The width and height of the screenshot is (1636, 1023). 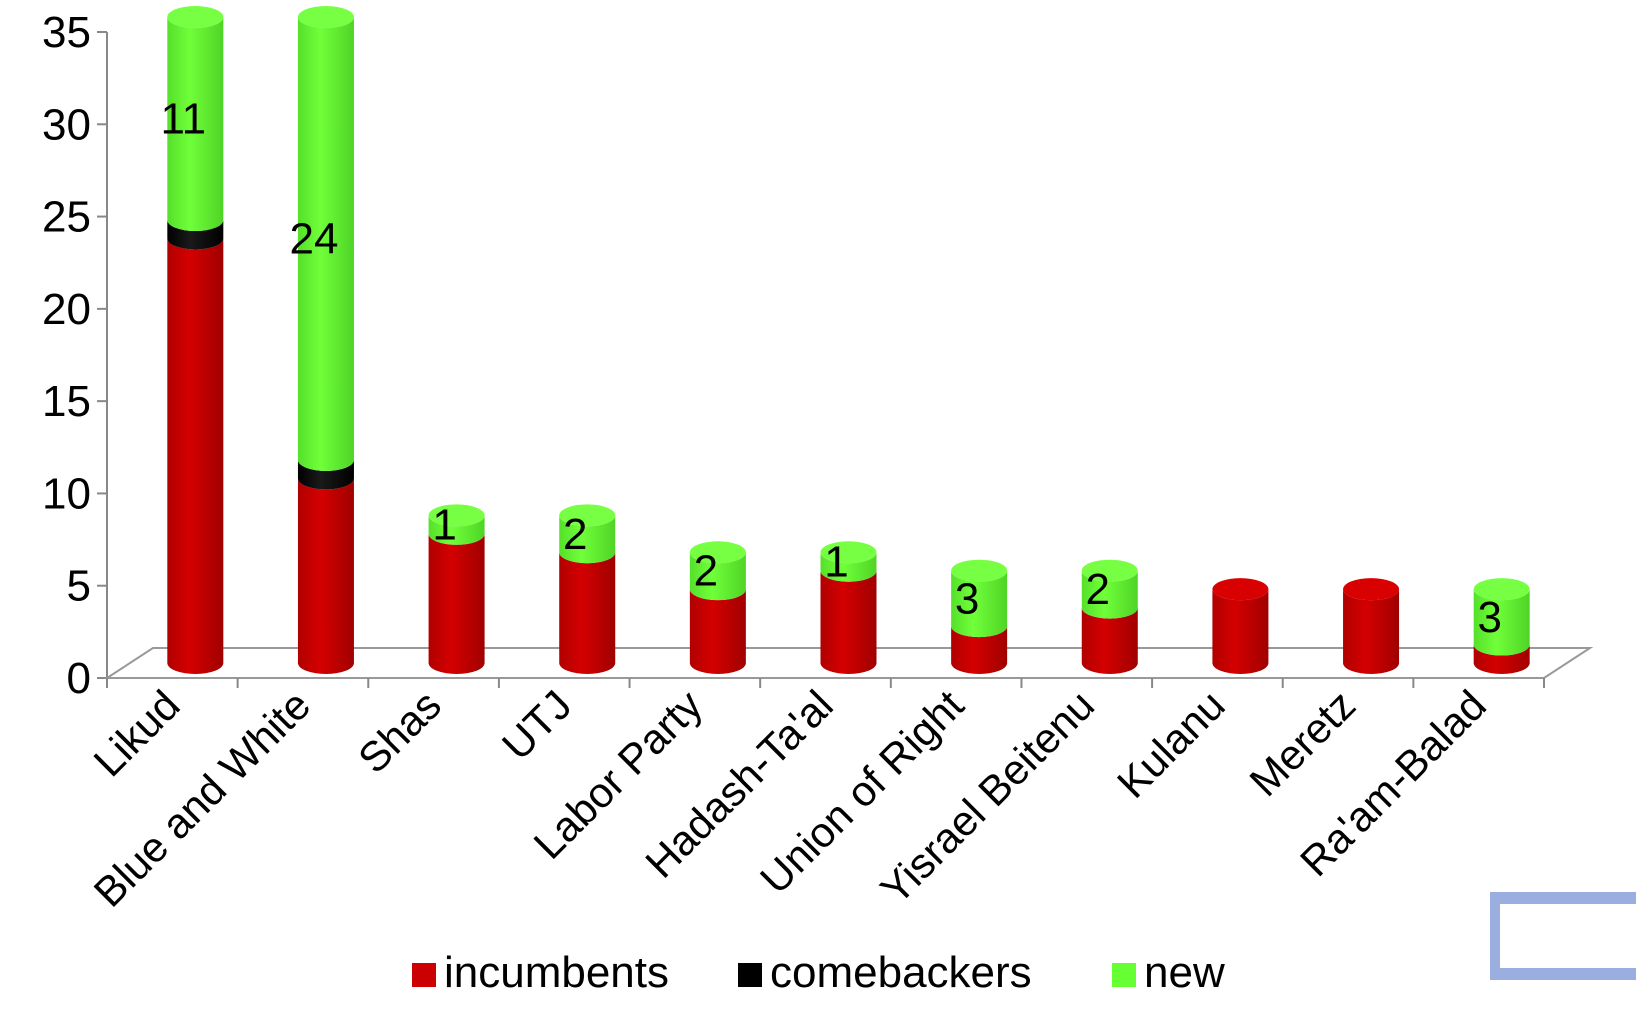 I want to click on battery-icon, so click(x=1563, y=936).